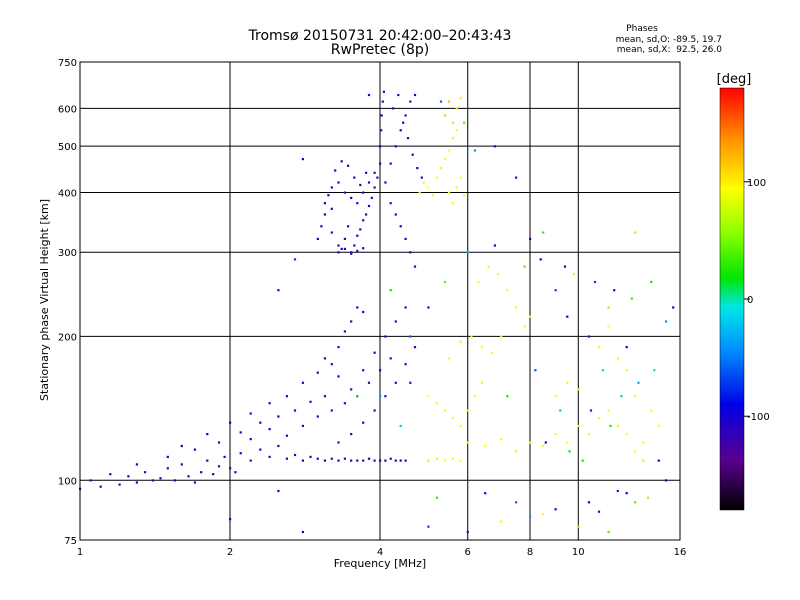 This screenshot has width=800, height=600. Describe the element at coordinates (230, 552) in the screenshot. I see `x-tick-label: 2` at that location.